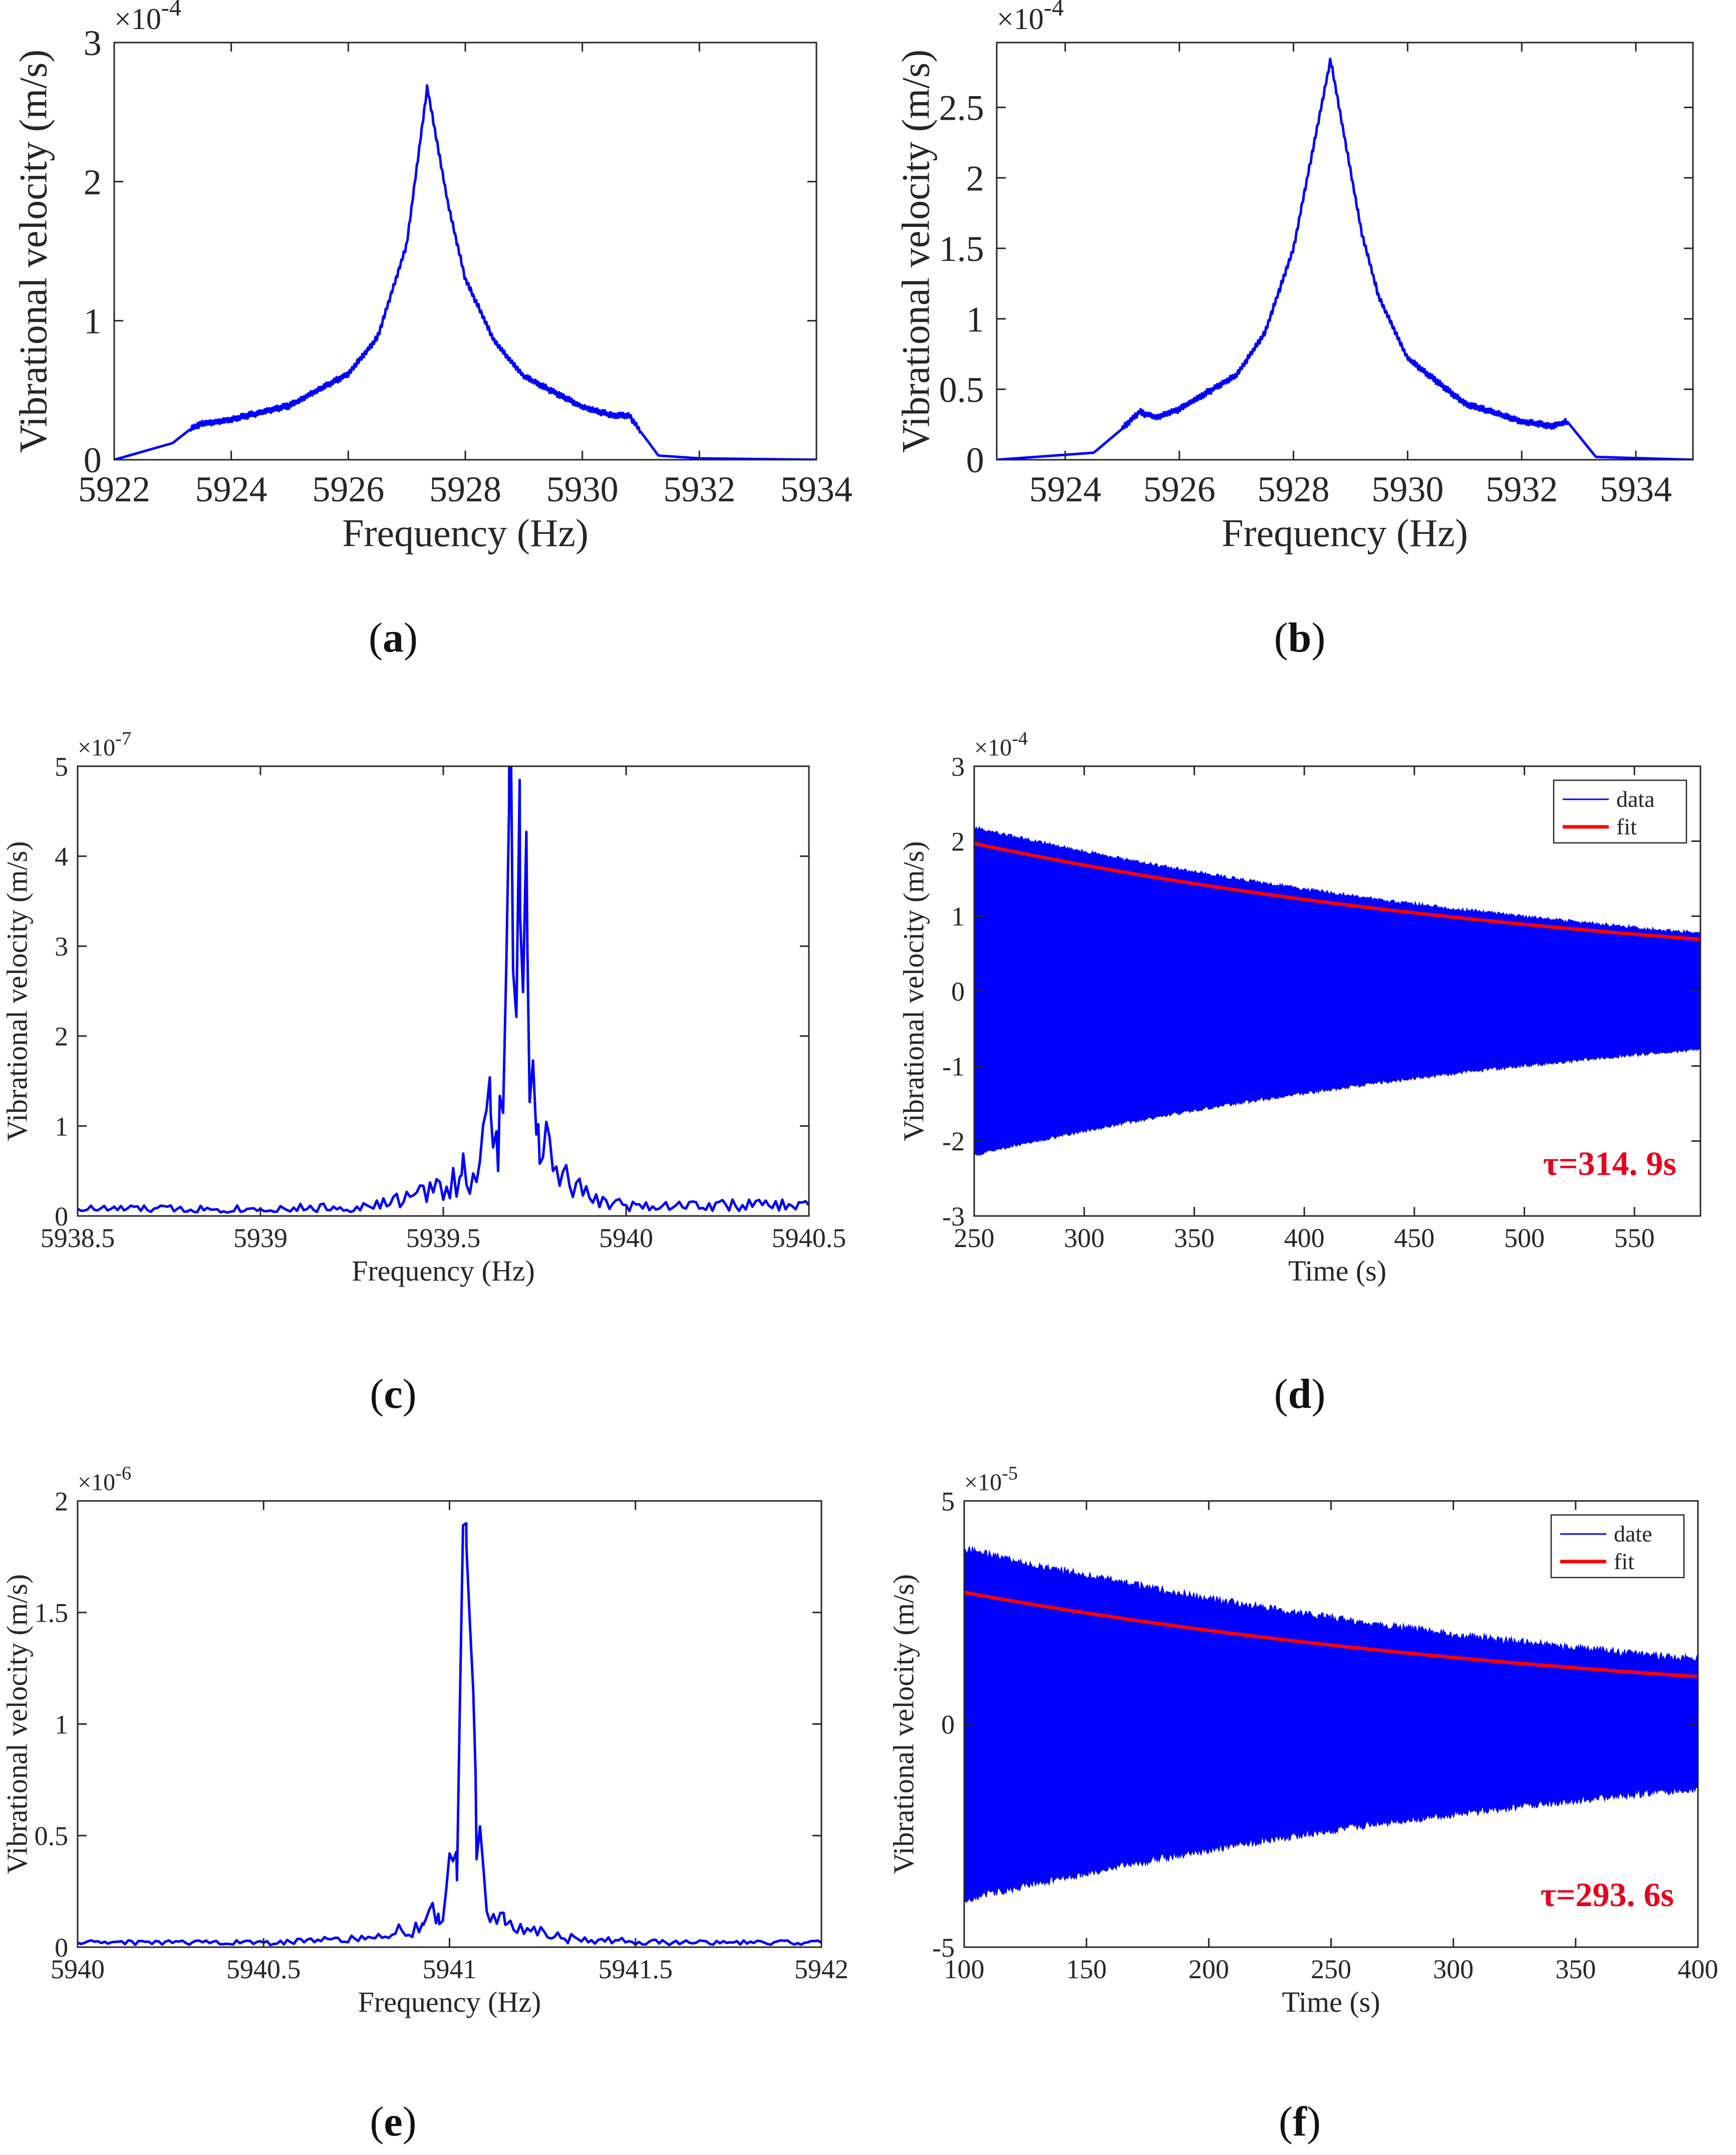 The width and height of the screenshot is (1736, 2155). What do you see at coordinates (449, 1735) in the screenshot?
I see `series-line-e` at bounding box center [449, 1735].